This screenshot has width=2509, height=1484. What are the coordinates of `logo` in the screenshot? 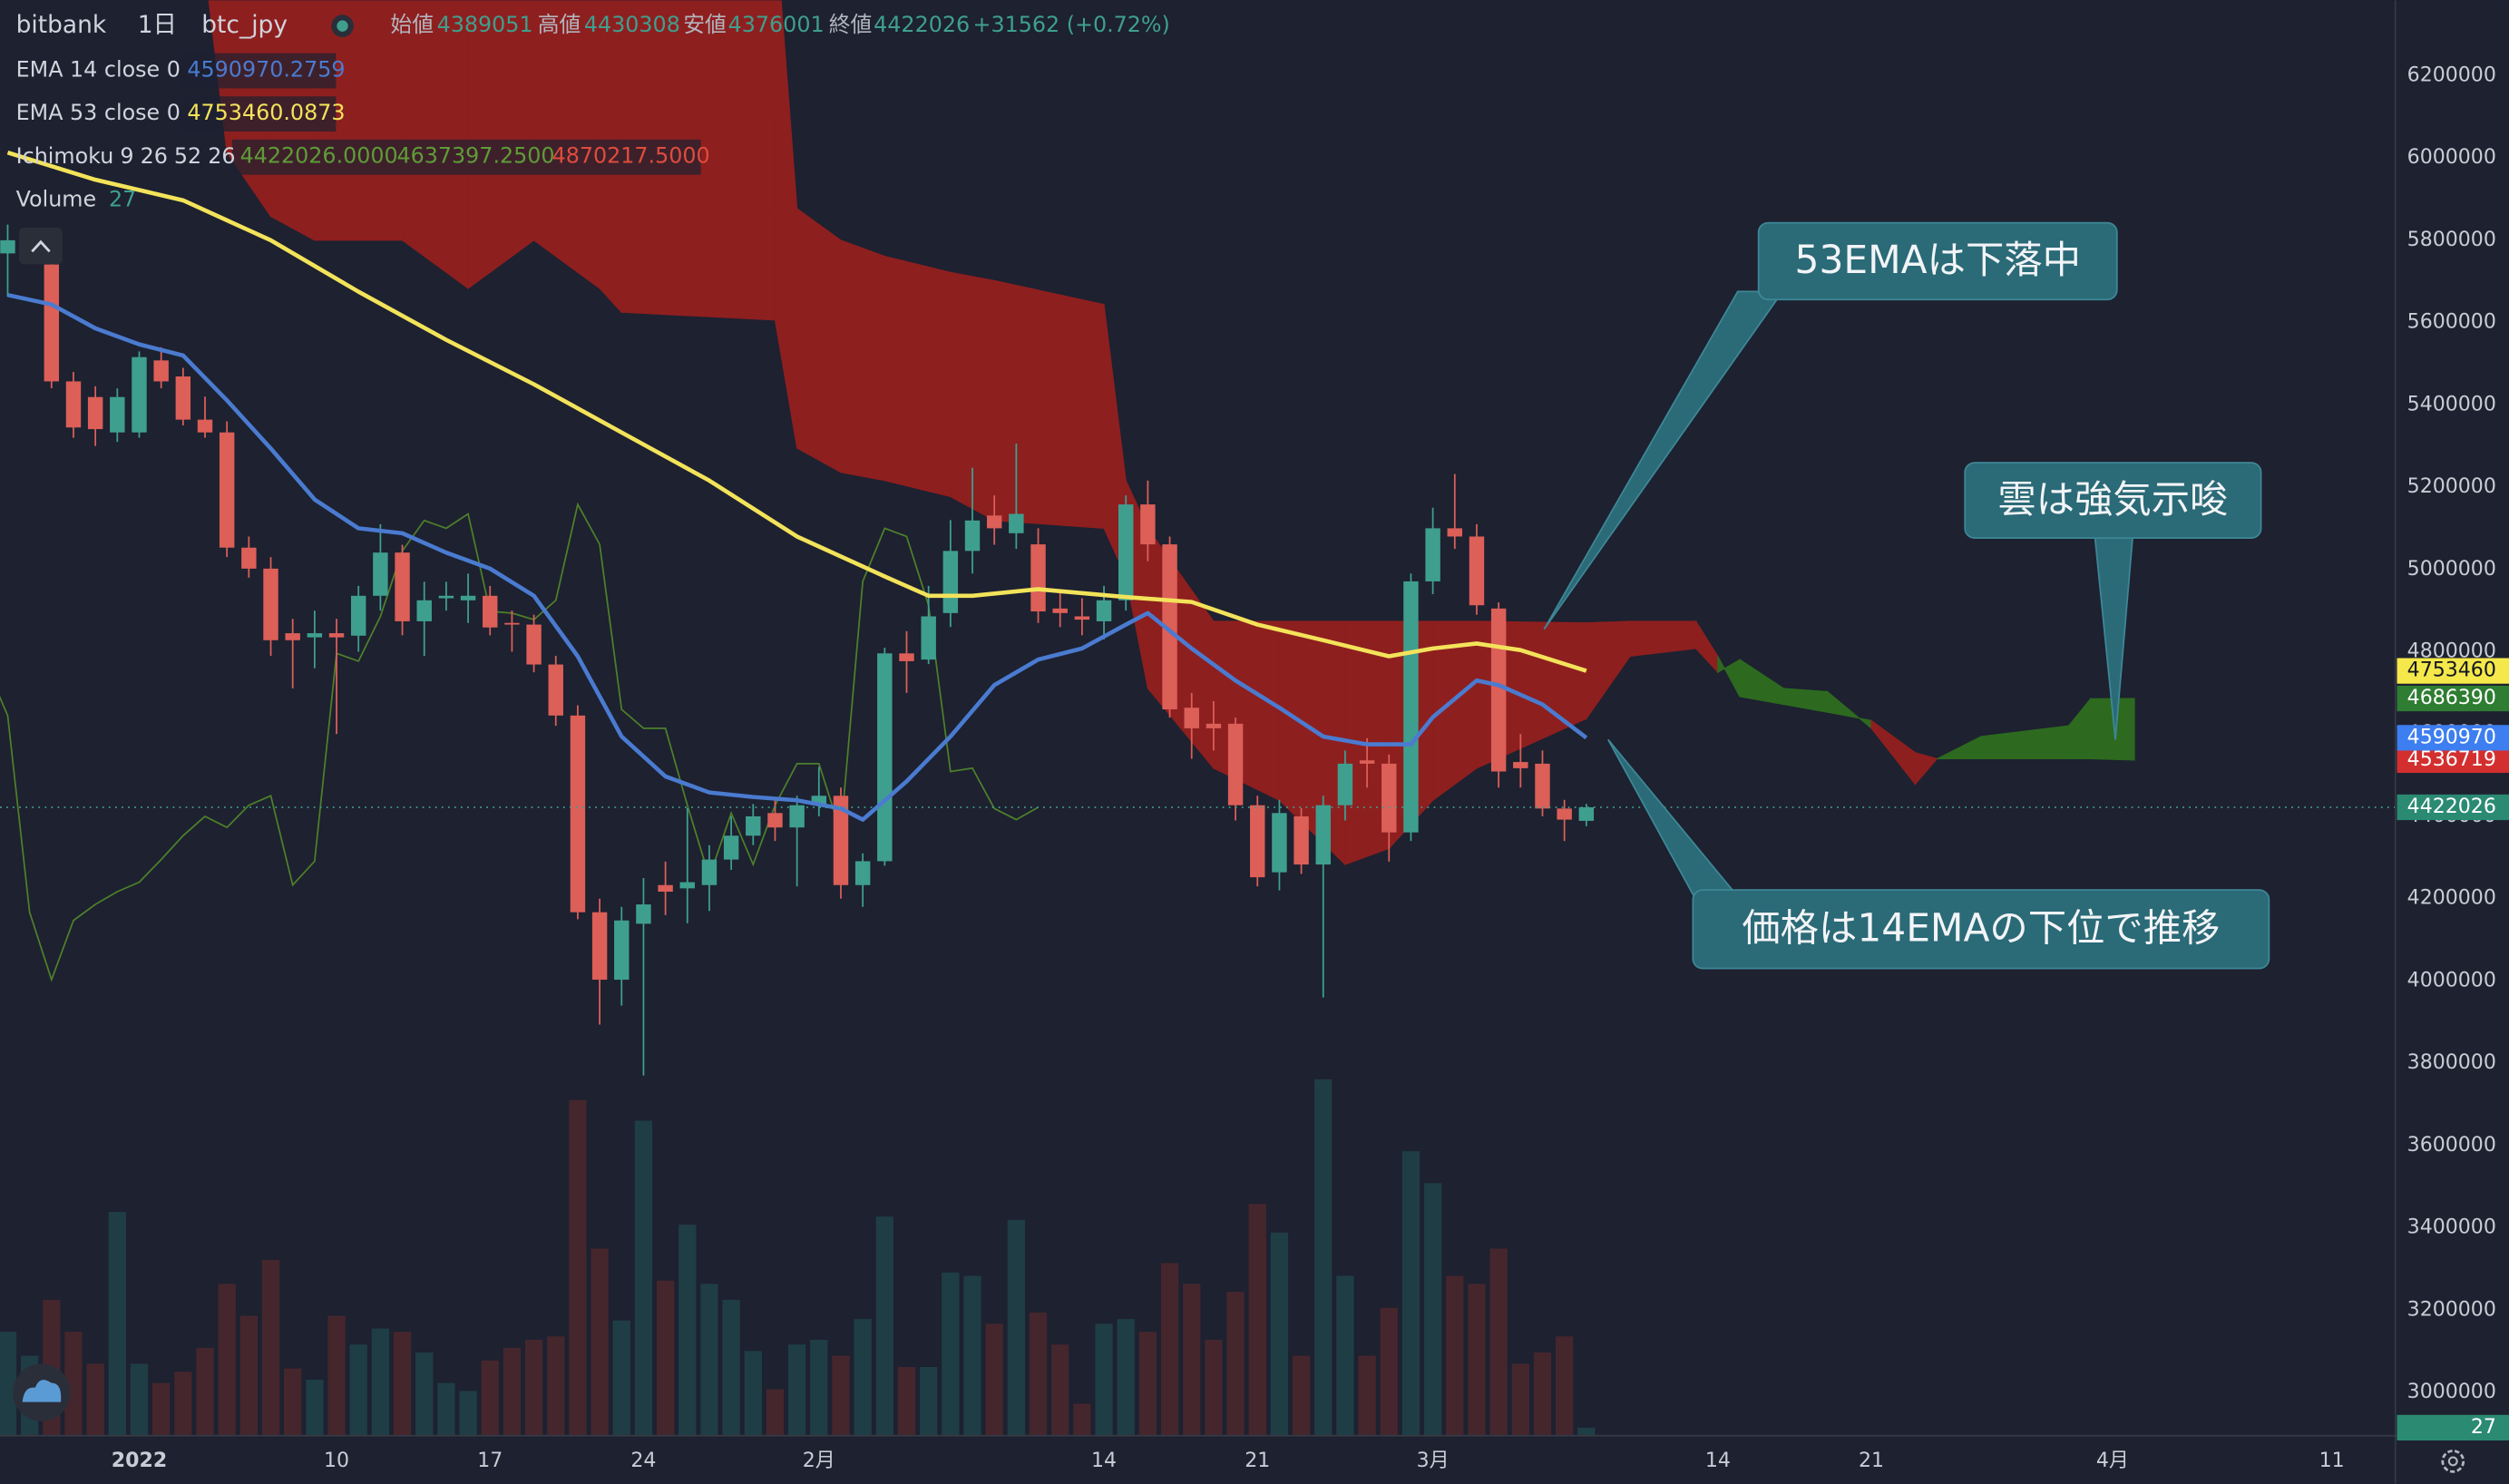 It's located at (42, 1392).